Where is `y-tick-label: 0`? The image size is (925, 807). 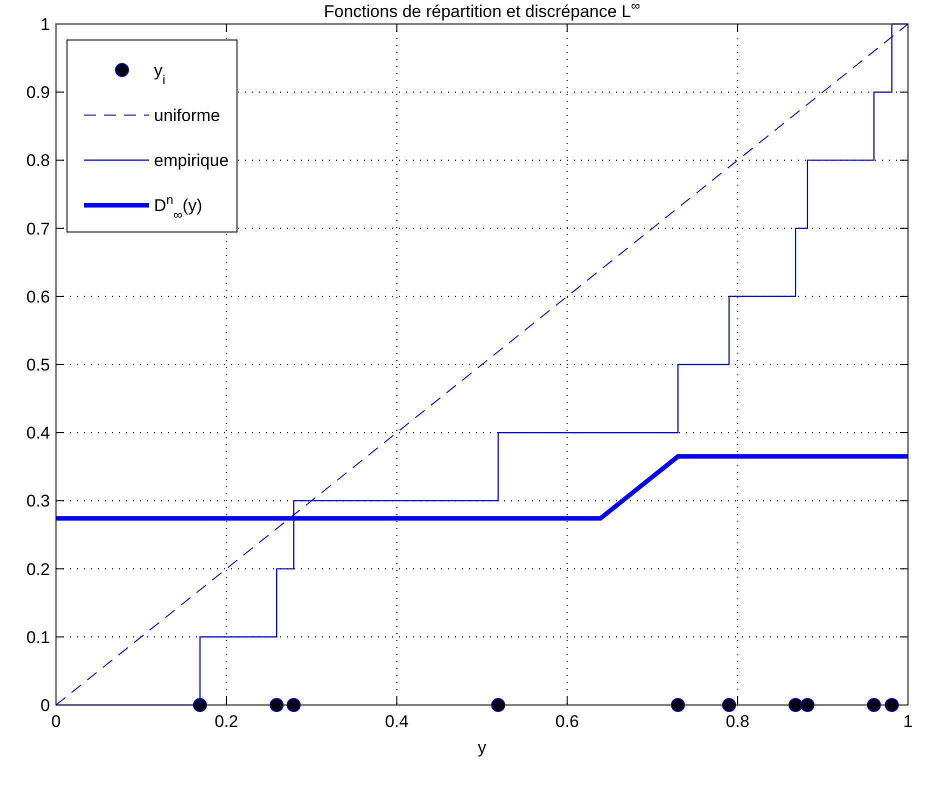
y-tick-label: 0 is located at coordinates (45, 705).